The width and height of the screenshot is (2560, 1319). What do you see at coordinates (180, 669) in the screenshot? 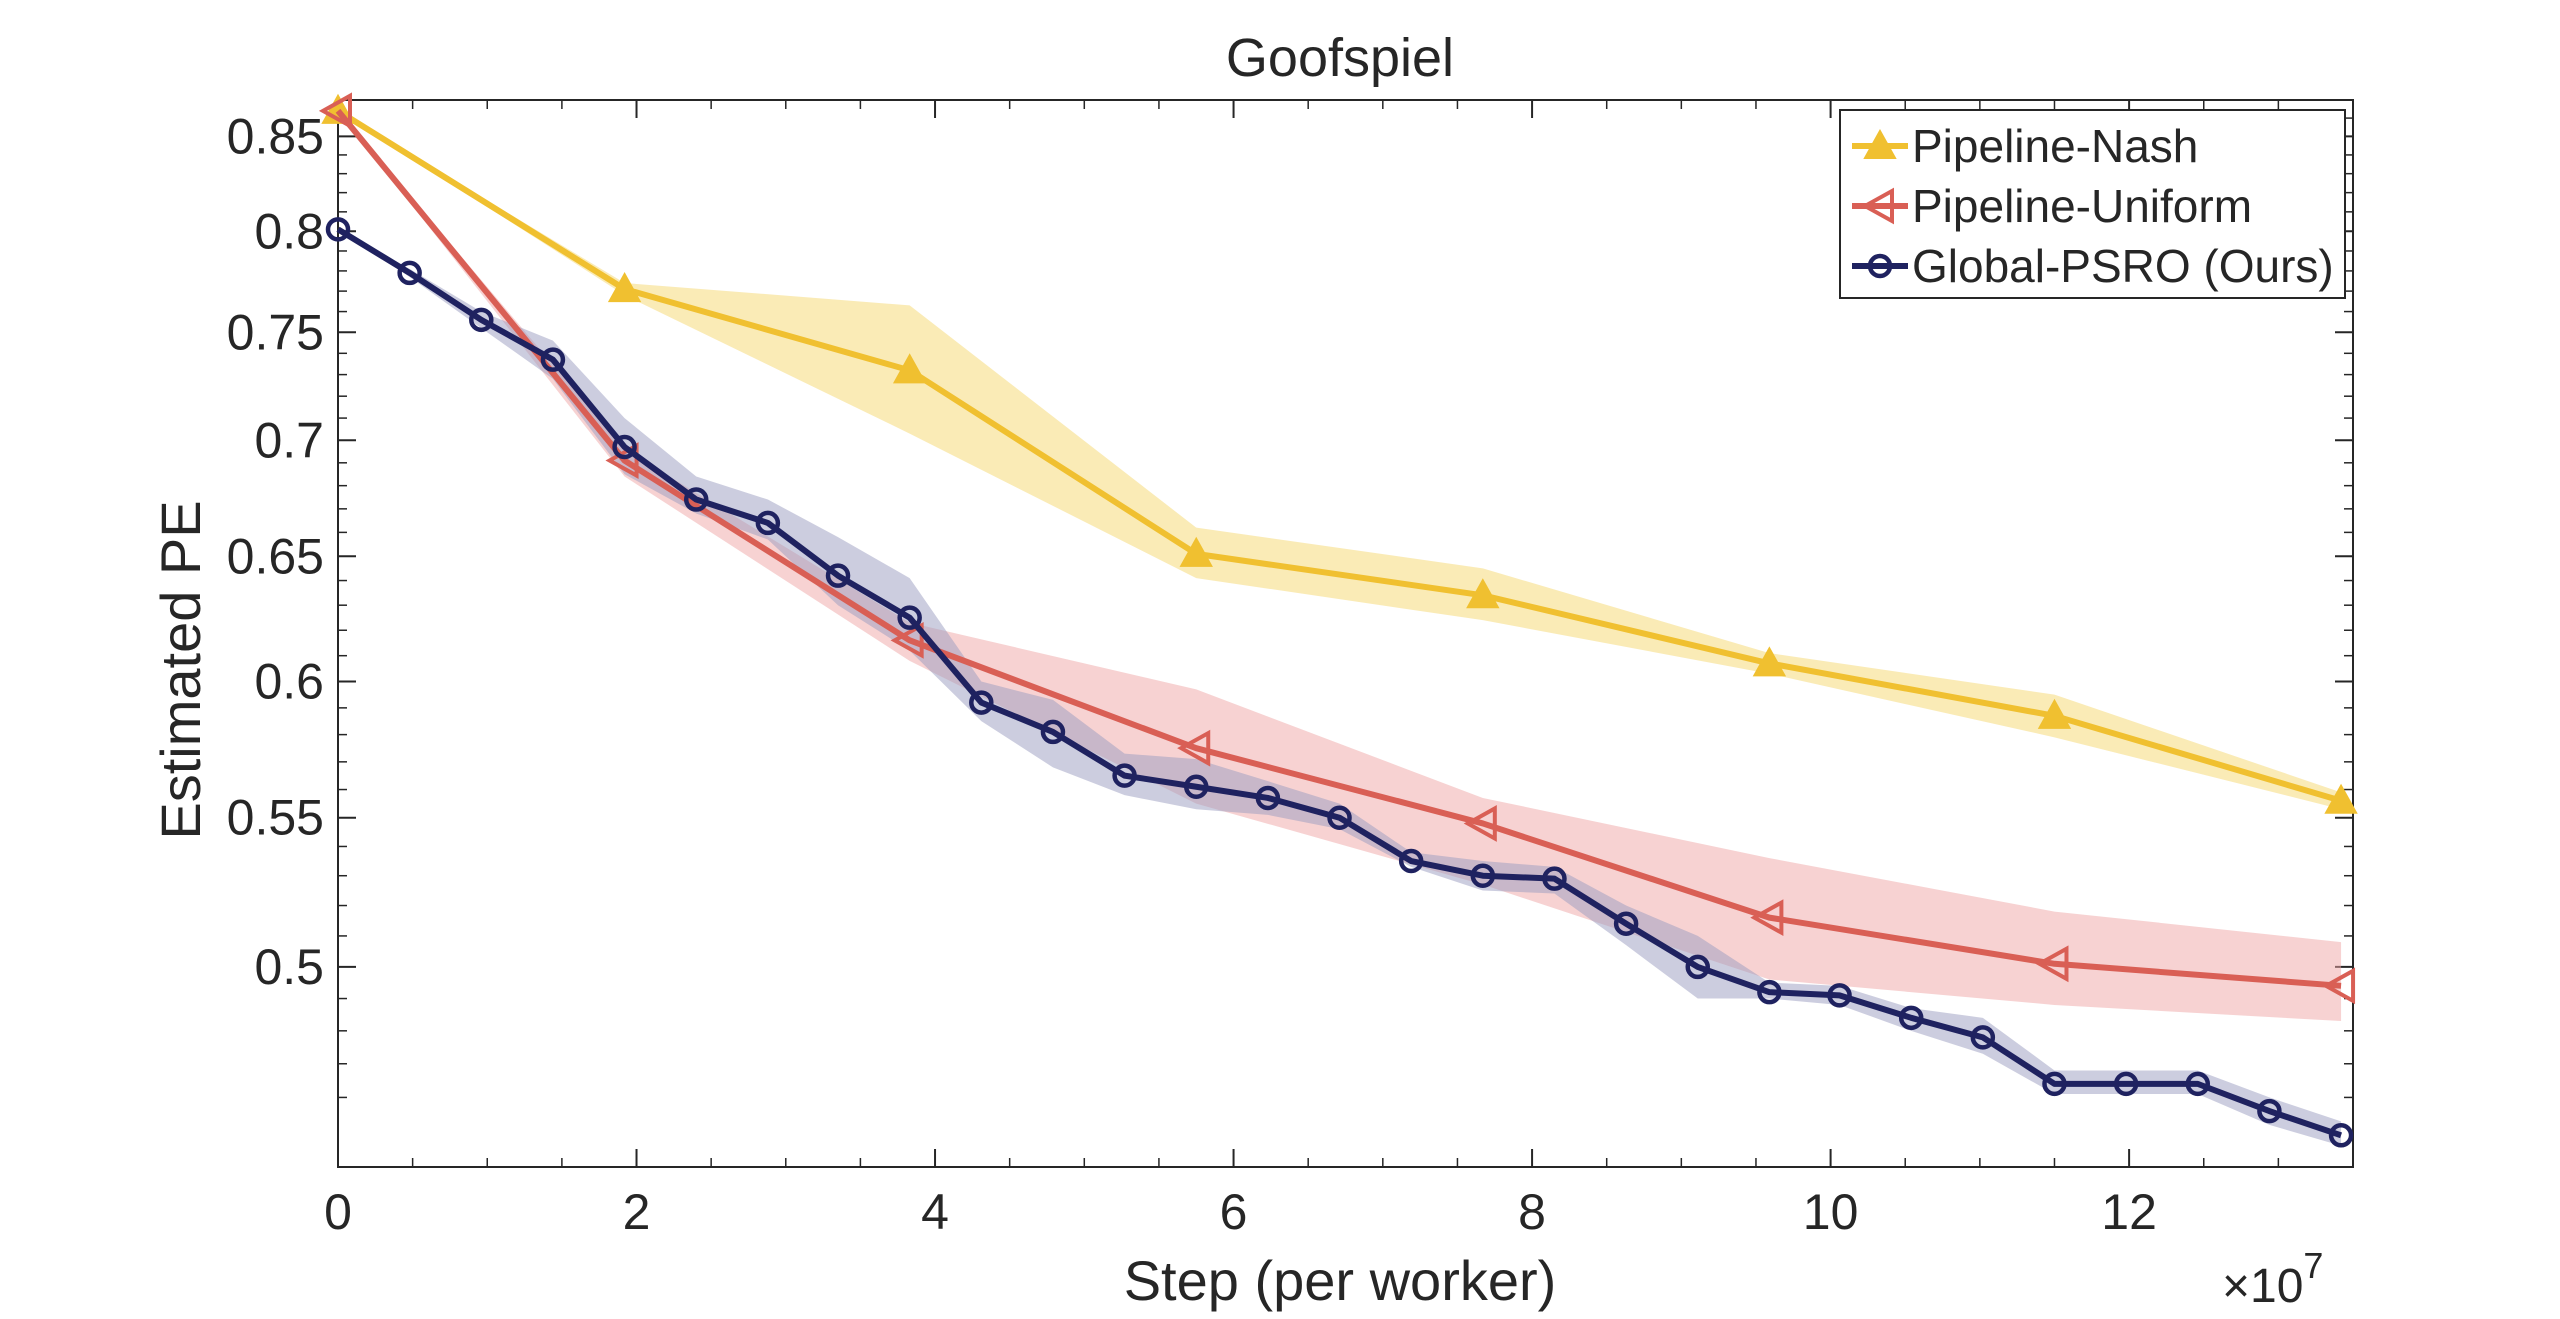
I see `y-axis-title: Estimated PE` at bounding box center [180, 669].